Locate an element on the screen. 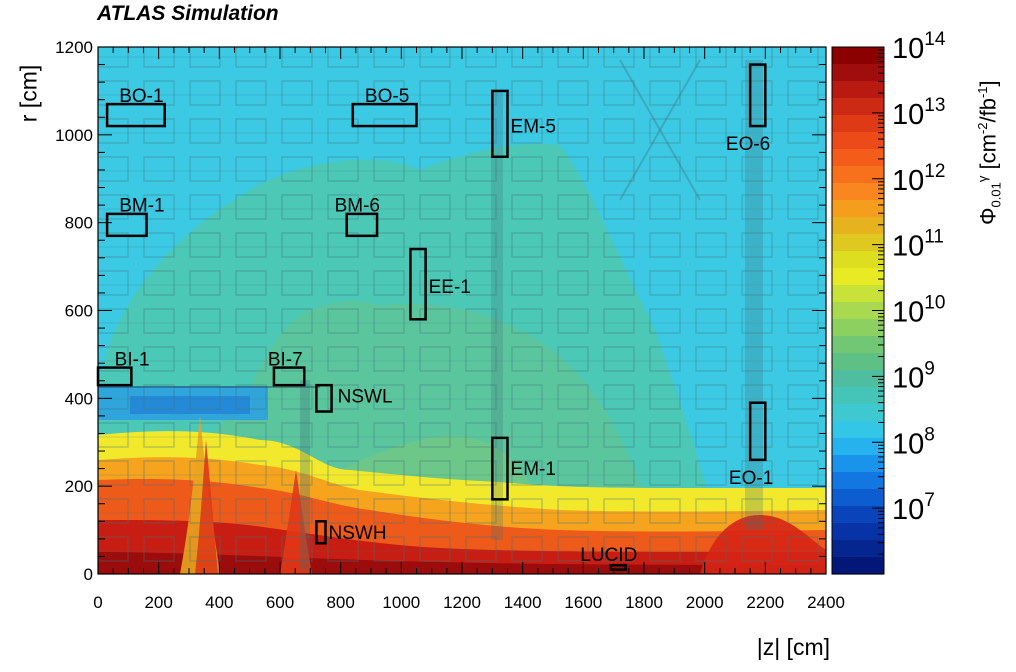 The image size is (1016, 672). x-tick-label: 2200 is located at coordinates (765, 602).